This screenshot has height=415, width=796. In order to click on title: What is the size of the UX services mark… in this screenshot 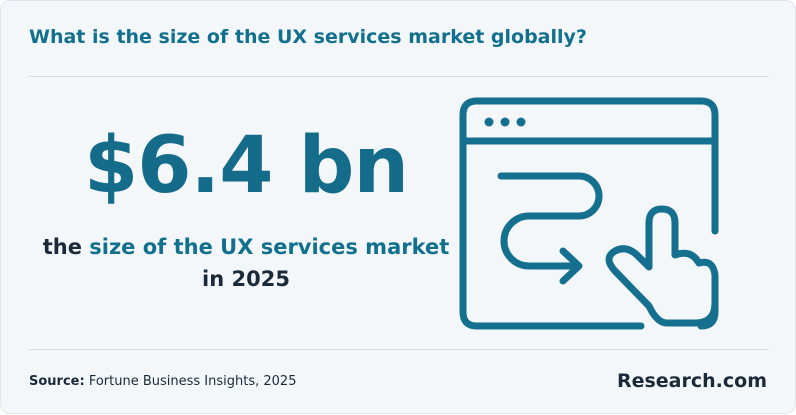, I will do `click(308, 37)`.